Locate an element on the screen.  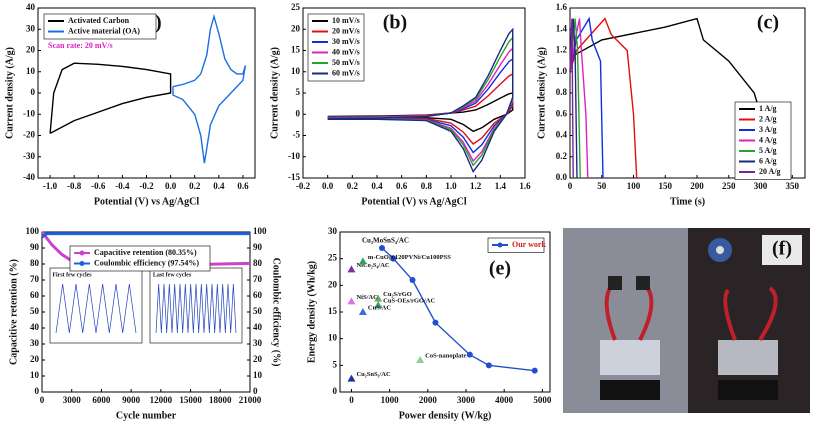
legend-label: 60 mV/s is located at coordinates (346, 72).